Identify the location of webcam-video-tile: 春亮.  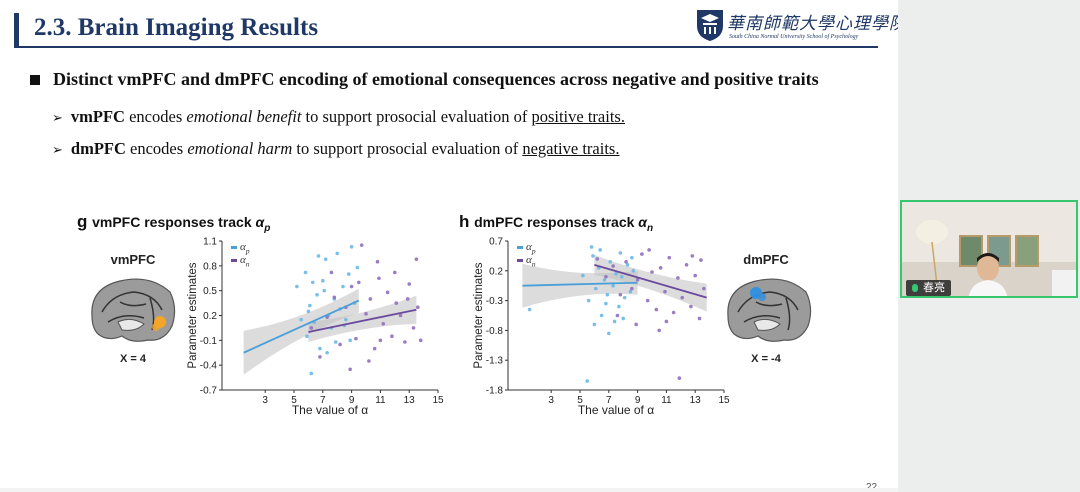
(989, 249).